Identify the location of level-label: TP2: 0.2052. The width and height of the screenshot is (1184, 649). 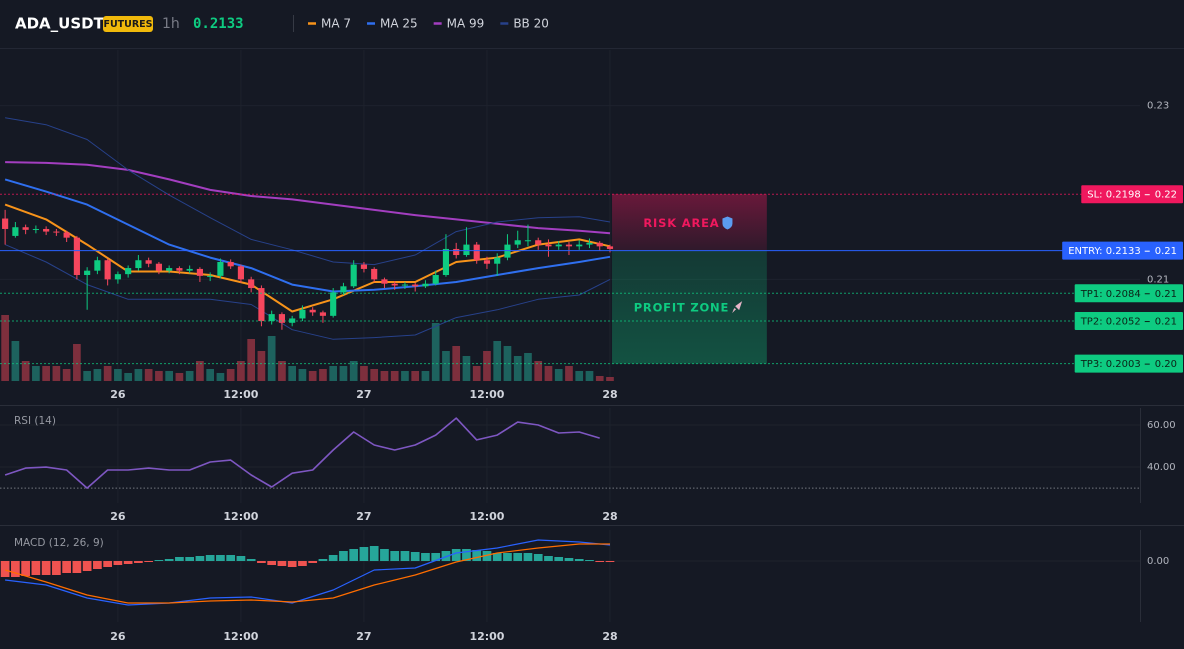
(1110, 322).